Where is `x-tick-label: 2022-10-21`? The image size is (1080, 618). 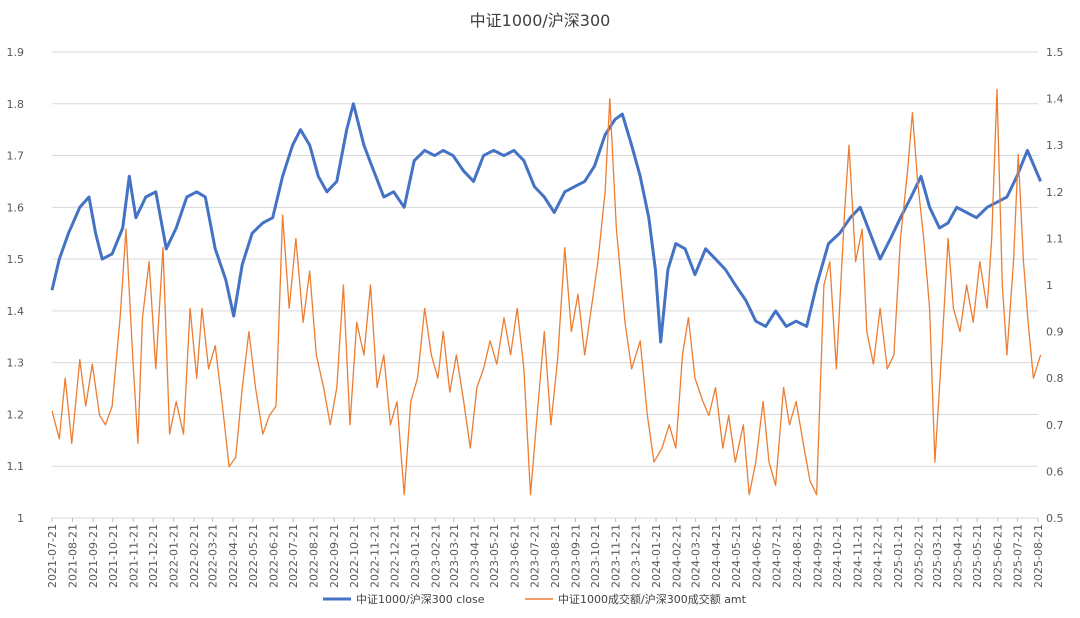
x-tick-label: 2022-10-21 is located at coordinates (354, 556).